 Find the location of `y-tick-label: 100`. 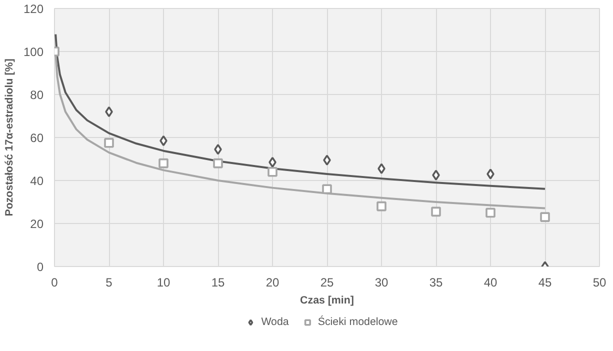

y-tick-label: 100 is located at coordinates (33, 52).